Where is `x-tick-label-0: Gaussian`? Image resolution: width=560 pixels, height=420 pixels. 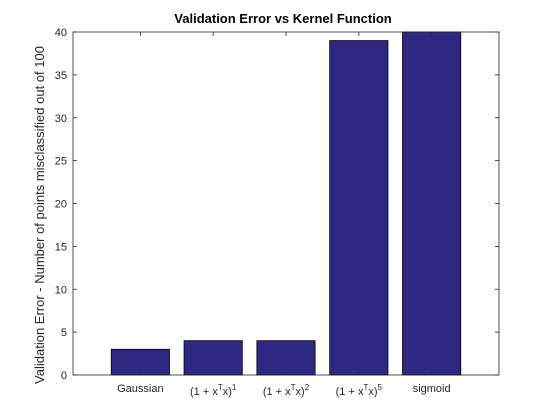
x-tick-label-0: Gaussian is located at coordinates (140, 389).